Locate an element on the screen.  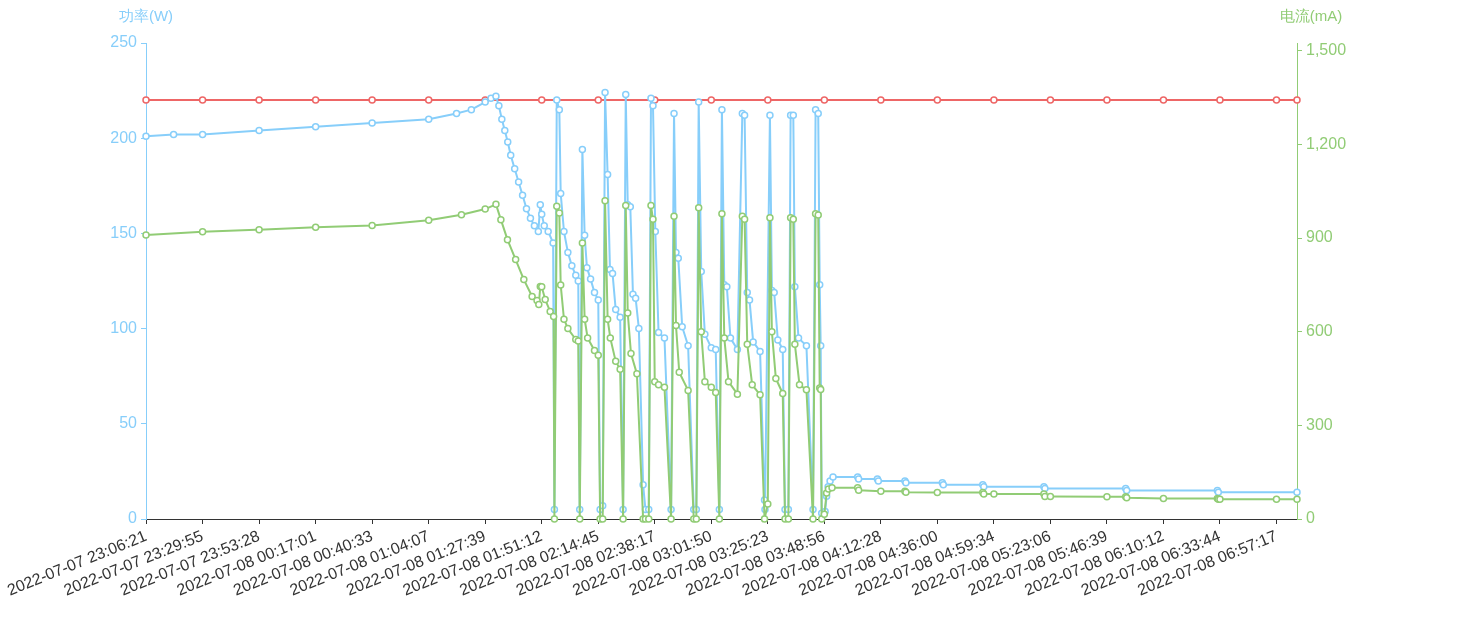
y-axis-title: 功率(W) is located at coordinates (146, 16).